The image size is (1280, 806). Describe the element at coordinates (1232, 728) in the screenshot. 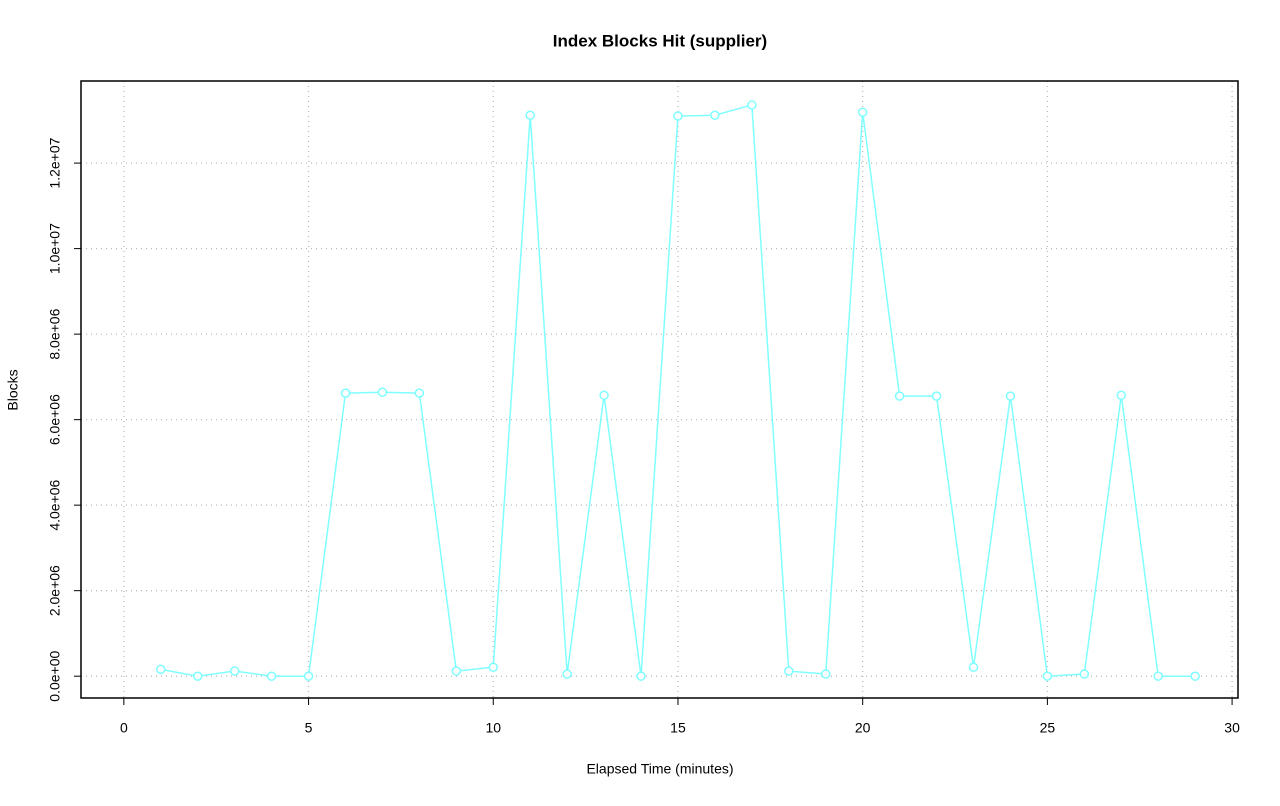

I see `x-tick-label: 30` at that location.